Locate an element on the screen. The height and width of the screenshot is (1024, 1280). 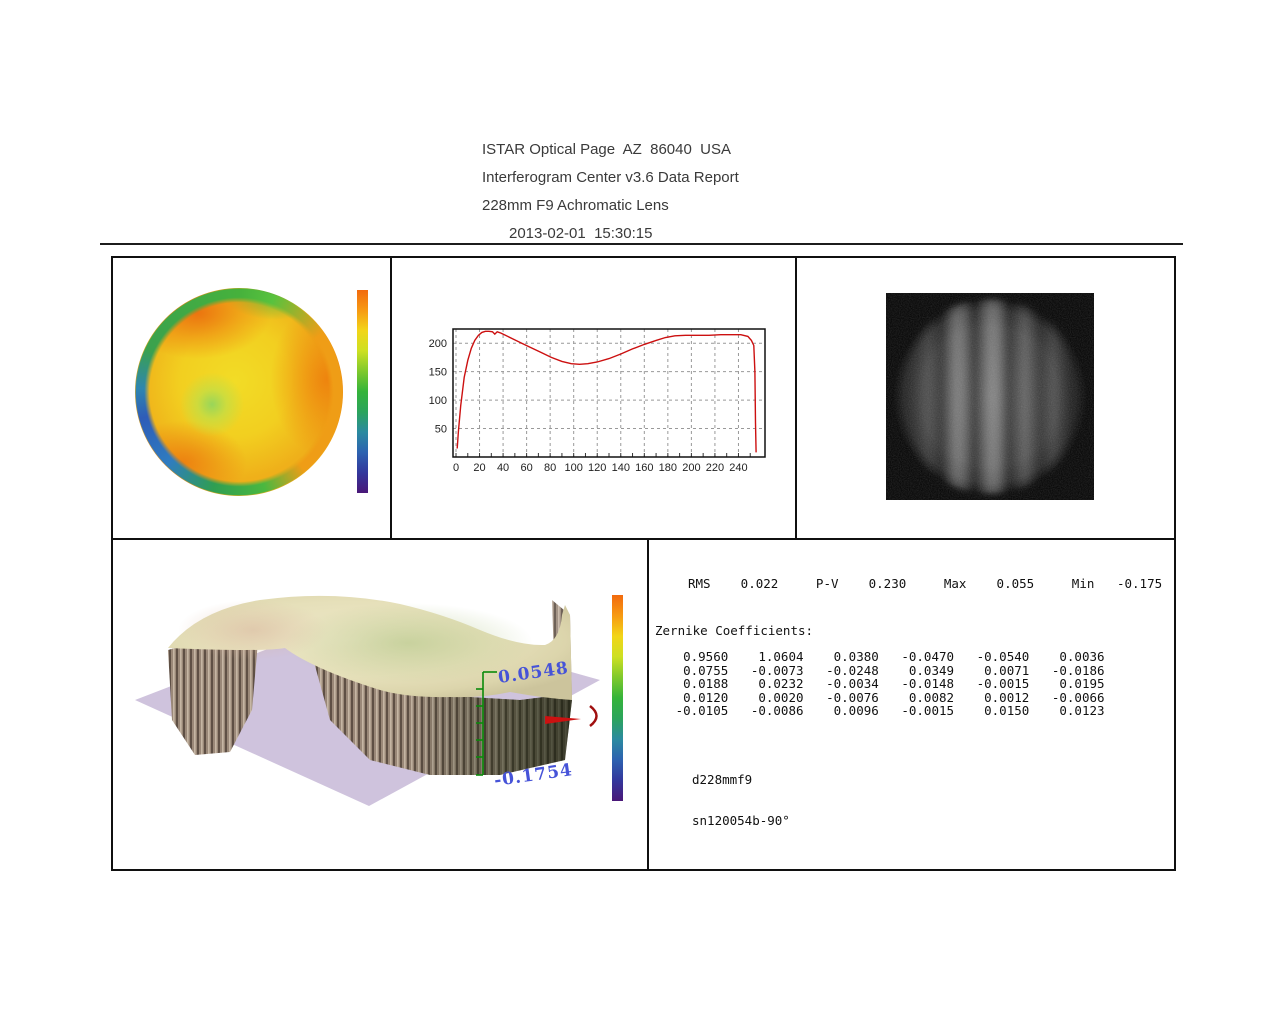
z-axis is located at coordinates (486, 723).